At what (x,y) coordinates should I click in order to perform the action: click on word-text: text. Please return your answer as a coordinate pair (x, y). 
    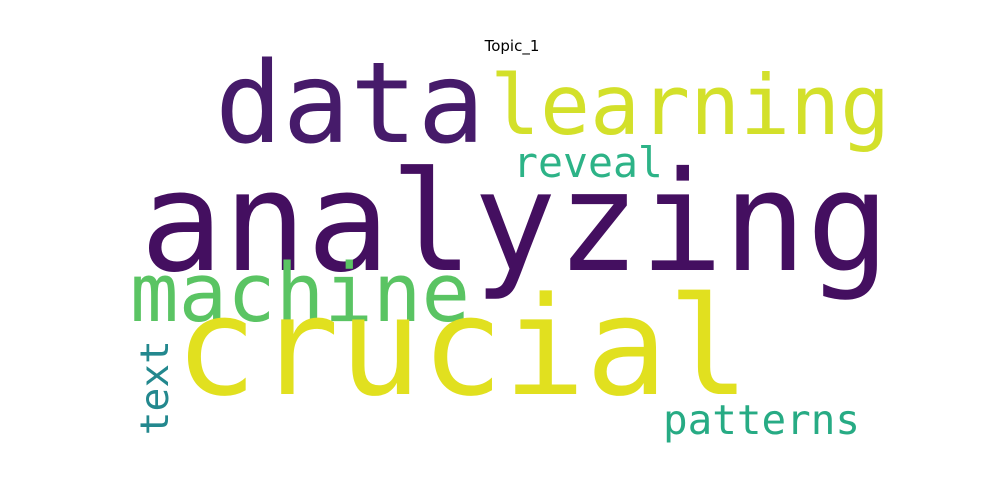
    Looking at the image, I should click on (154, 387).